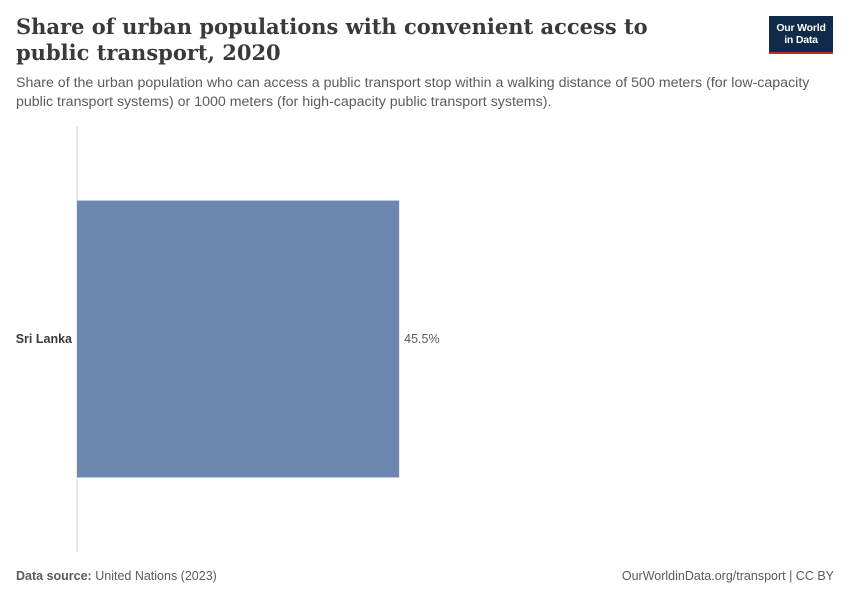 Image resolution: width=850 pixels, height=600 pixels. Describe the element at coordinates (421, 339) in the screenshot. I see `value-label: 45.5%` at that location.